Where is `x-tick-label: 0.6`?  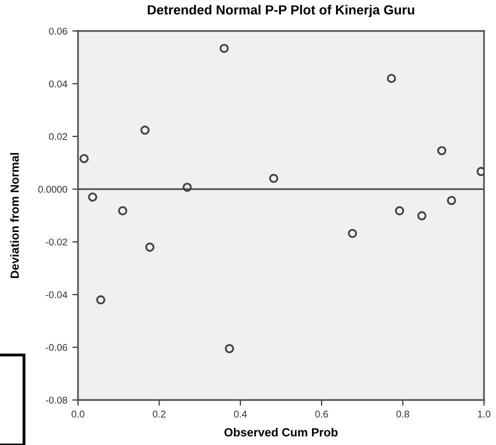 x-tick-label: 0.6 is located at coordinates (321, 414).